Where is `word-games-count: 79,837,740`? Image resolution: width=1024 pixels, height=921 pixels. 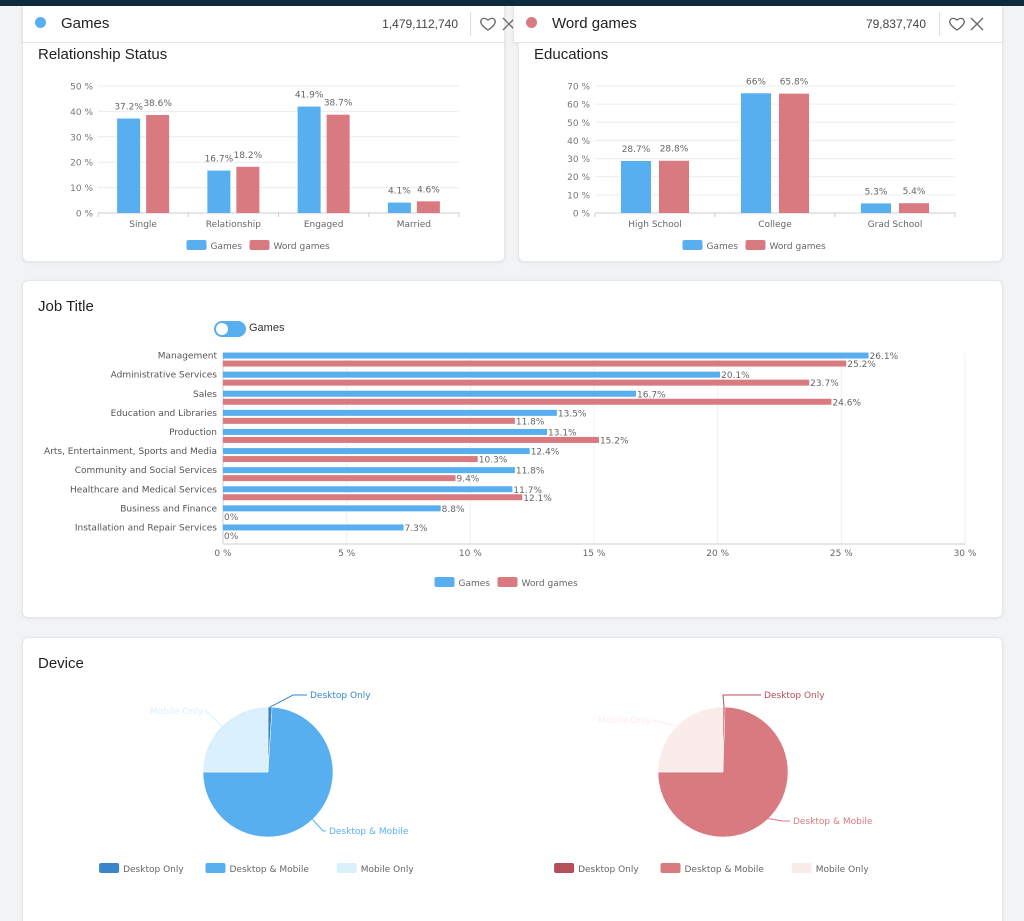 word-games-count: 79,837,740 is located at coordinates (895, 24).